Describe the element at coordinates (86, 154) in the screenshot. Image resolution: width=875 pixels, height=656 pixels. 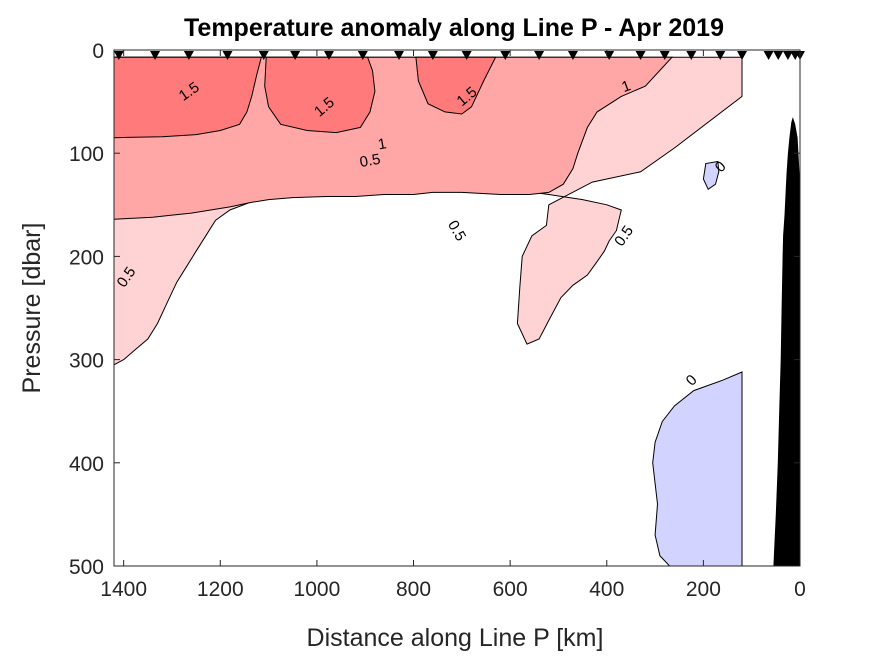
I see `y-tick-label: 100` at that location.